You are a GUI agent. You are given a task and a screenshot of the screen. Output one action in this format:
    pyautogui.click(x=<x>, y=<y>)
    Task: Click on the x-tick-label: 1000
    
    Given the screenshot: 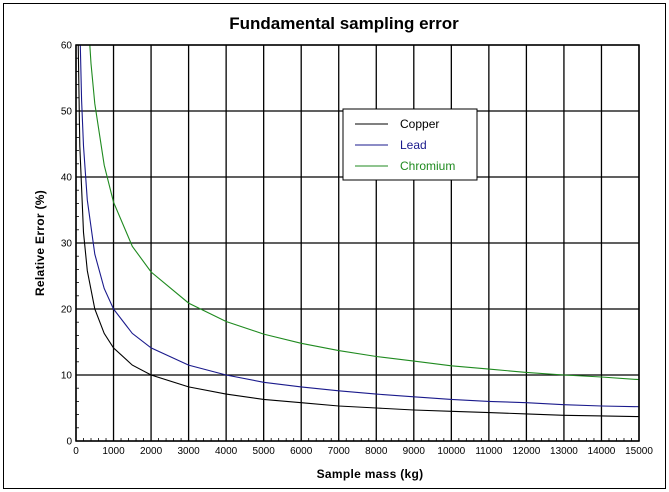 What is the action you would take?
    pyautogui.click(x=113, y=451)
    